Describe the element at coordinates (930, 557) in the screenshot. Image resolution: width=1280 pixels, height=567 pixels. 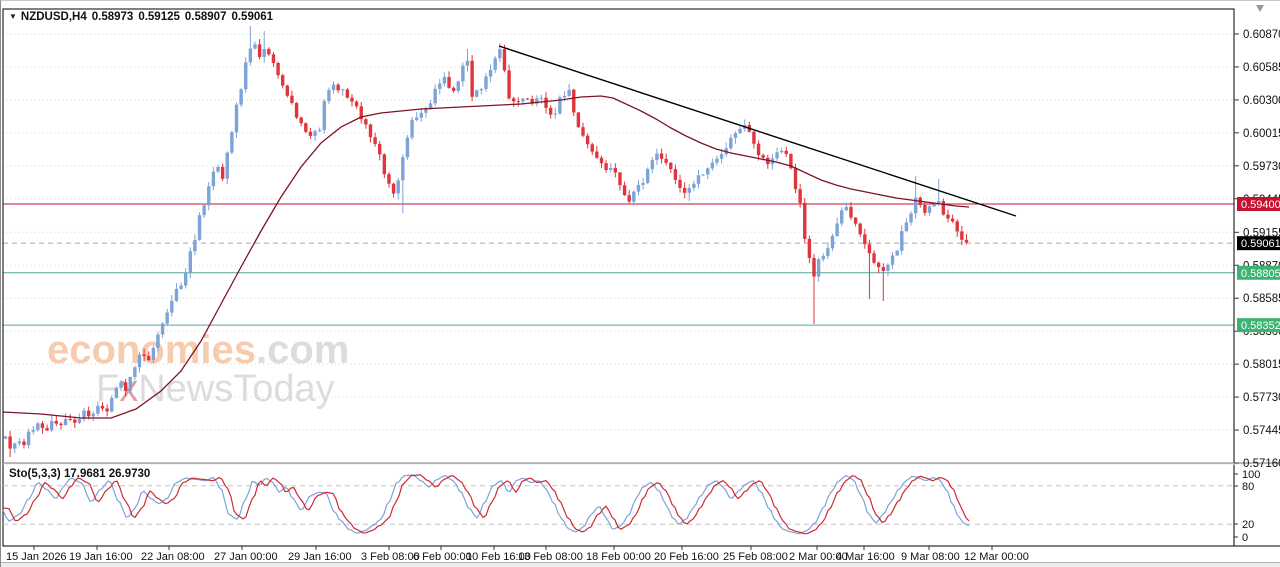
I see `time-tick-label: 9 Mar 08:00` at that location.